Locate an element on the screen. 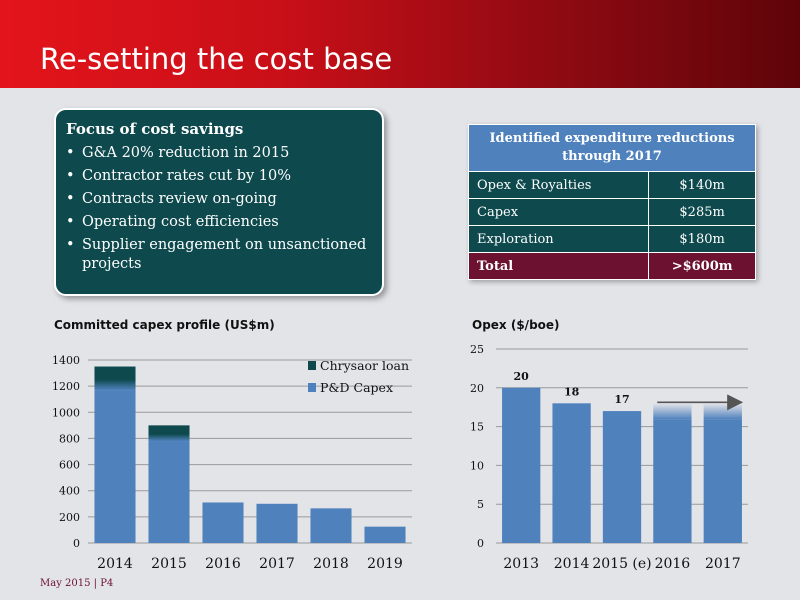  capex-y-tick-label: 0 is located at coordinates (76, 543).